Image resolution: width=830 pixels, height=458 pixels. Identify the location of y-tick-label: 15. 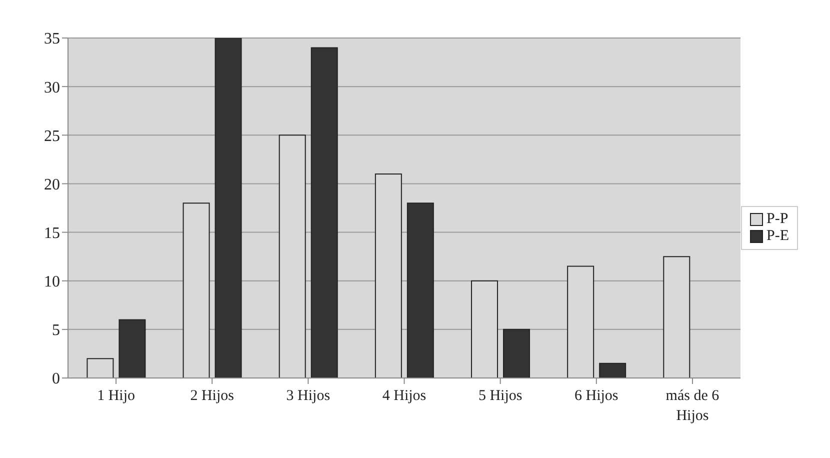
(52, 233).